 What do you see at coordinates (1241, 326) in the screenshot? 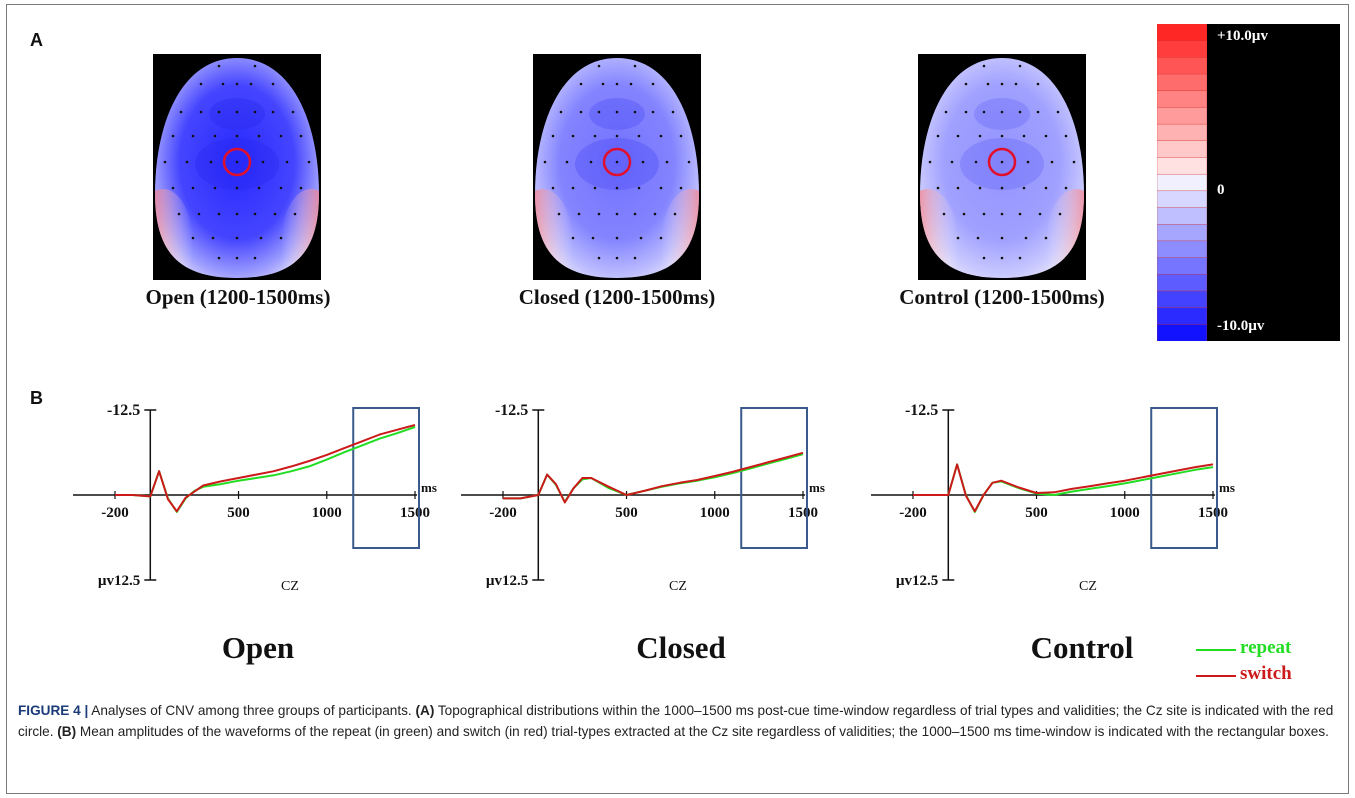
I see `color-scale-min-label: -10.0µv` at bounding box center [1241, 326].